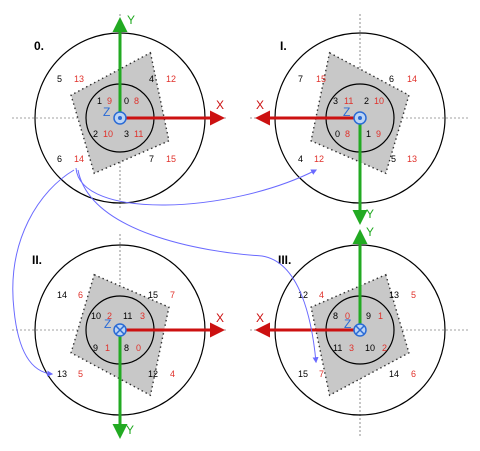 This screenshot has height=451, width=480. What do you see at coordinates (39, 46) in the screenshot?
I see `quadrant-title: 0.` at bounding box center [39, 46].